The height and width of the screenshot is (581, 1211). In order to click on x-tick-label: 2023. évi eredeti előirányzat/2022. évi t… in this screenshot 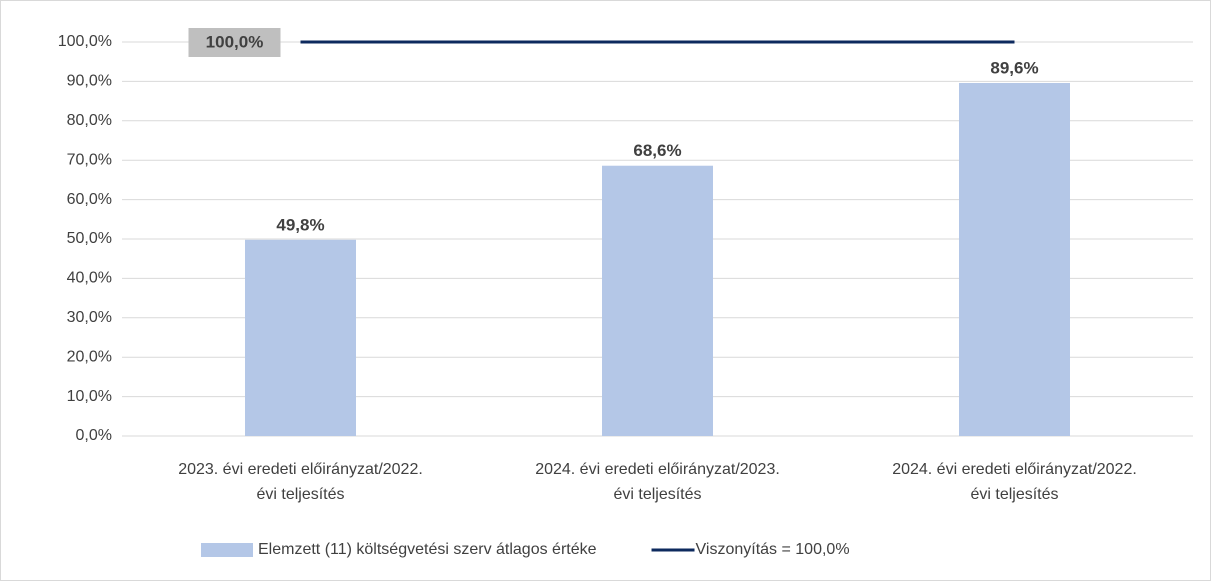, I will do `click(300, 482)`.